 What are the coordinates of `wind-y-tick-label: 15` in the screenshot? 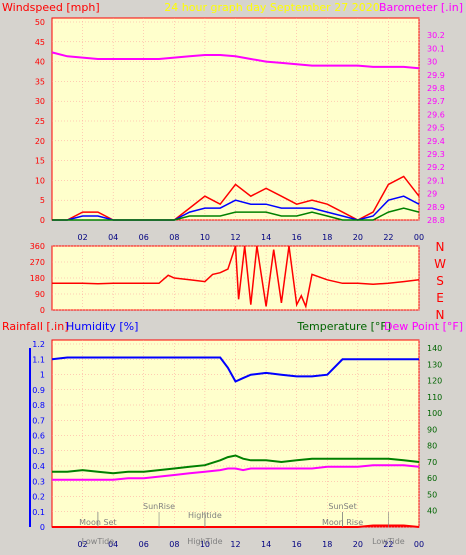 It's located at (40, 161).